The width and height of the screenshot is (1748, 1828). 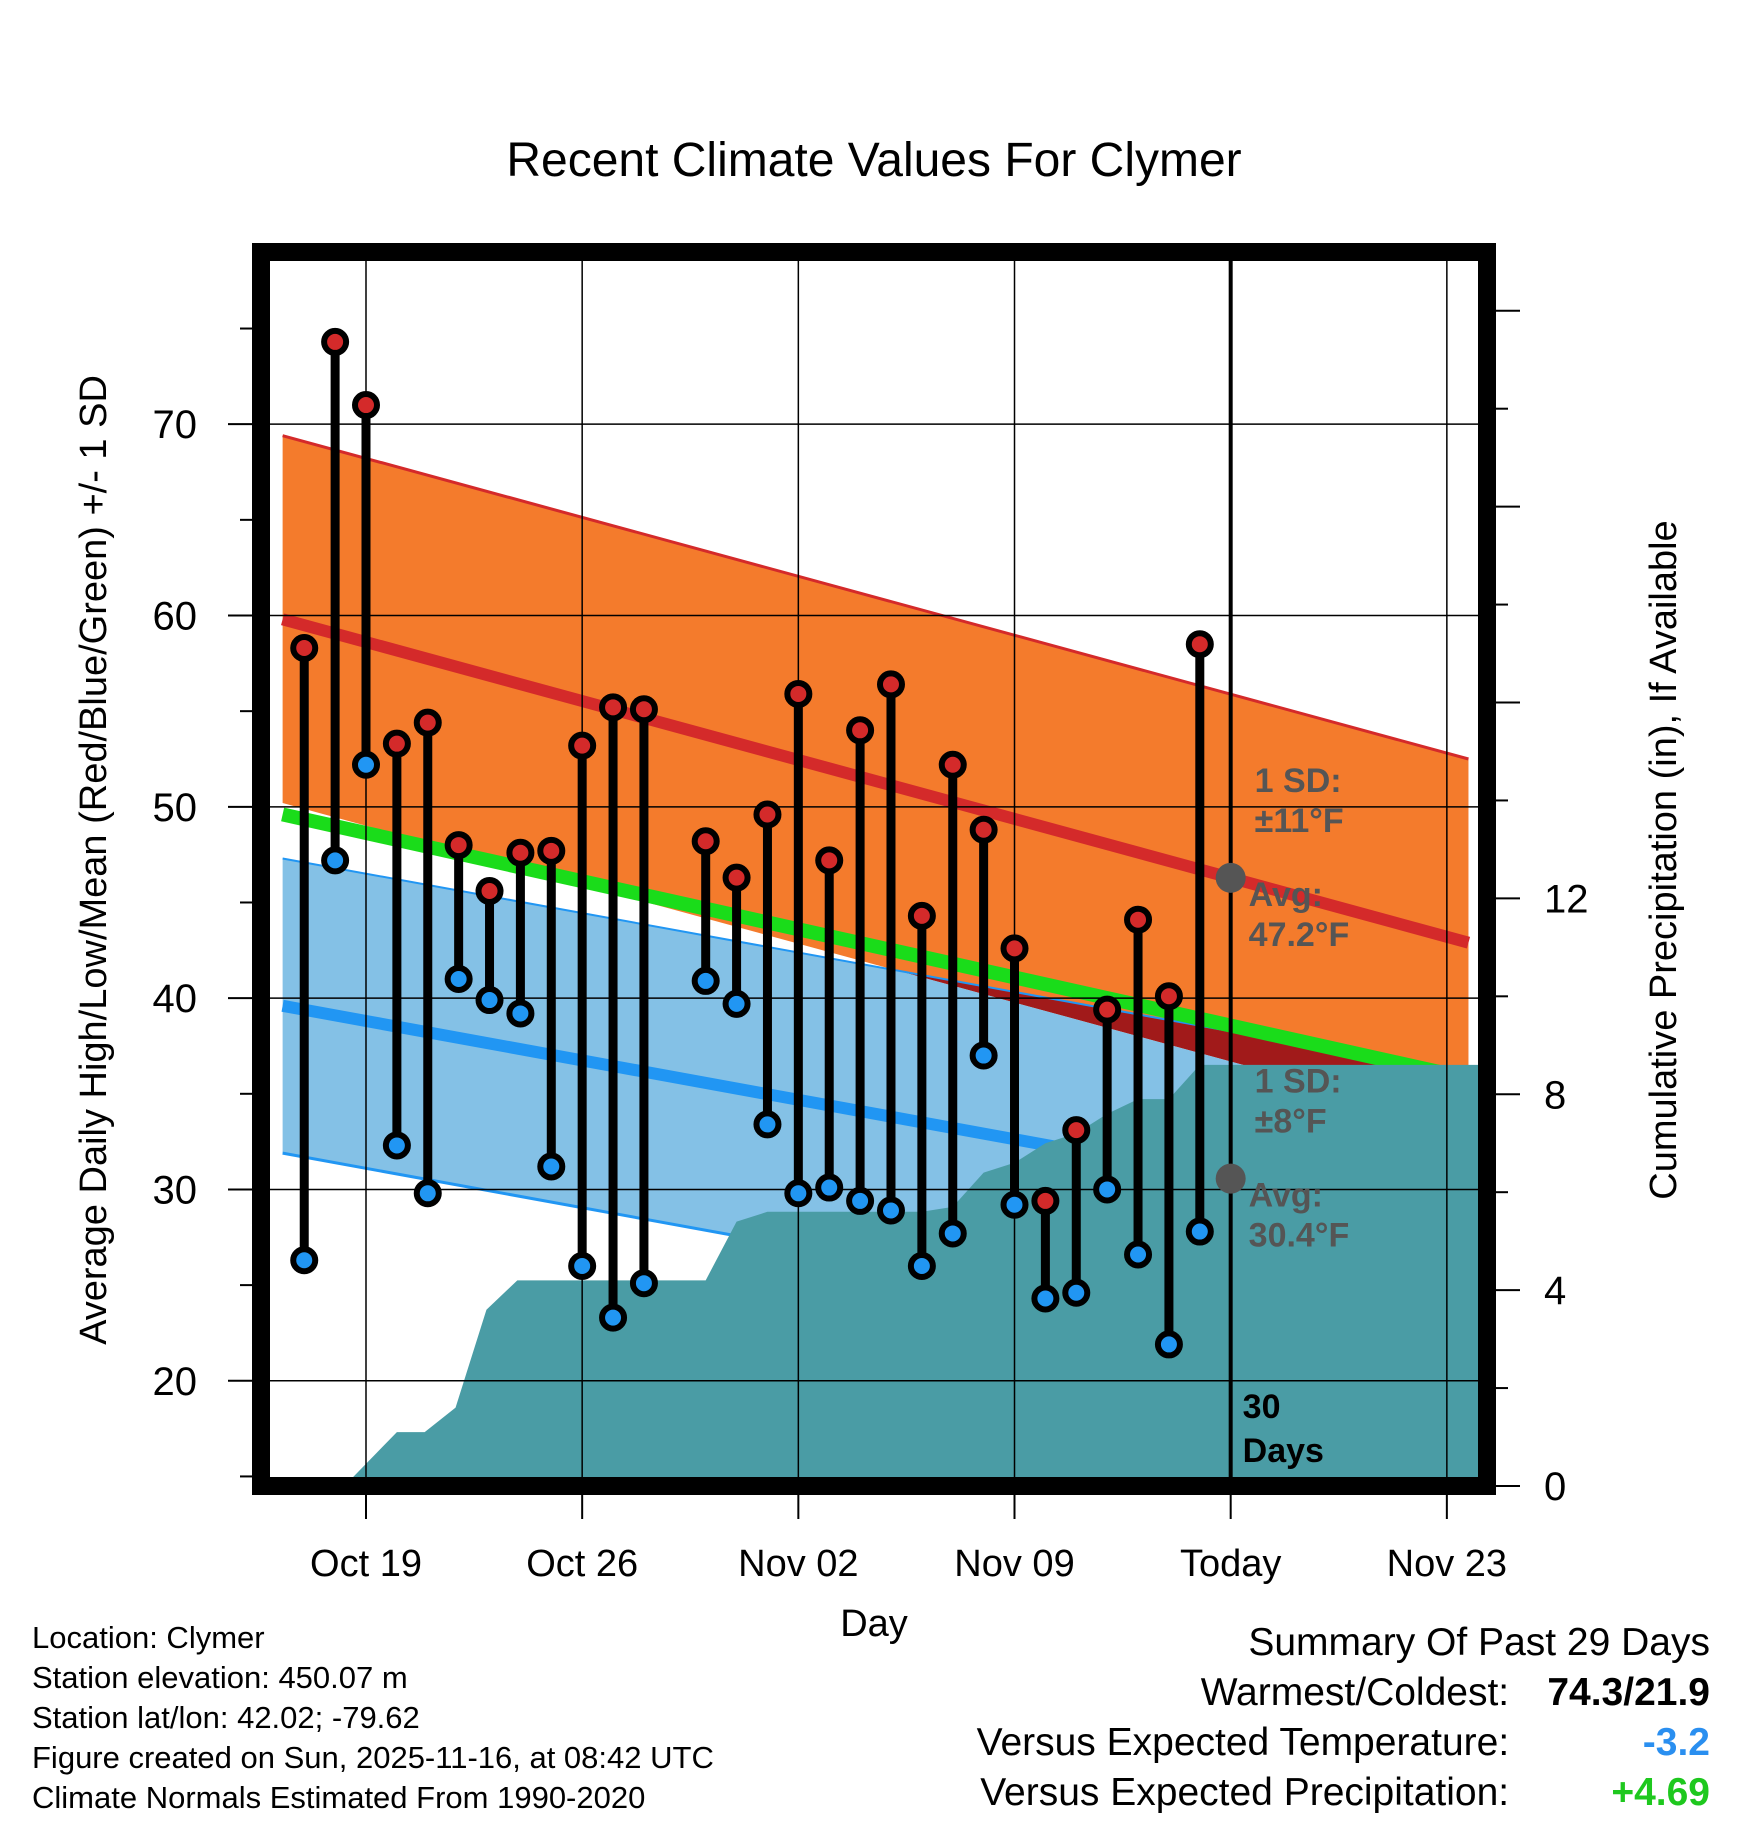 I want to click on y-tick-label: 20, so click(x=175, y=1382).